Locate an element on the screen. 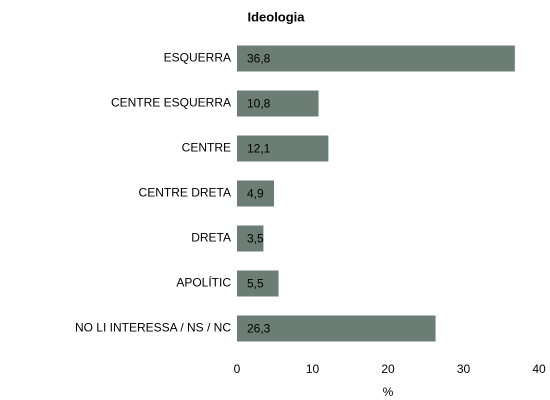  y-tick-label: APOLÍTIC is located at coordinates (203, 282).